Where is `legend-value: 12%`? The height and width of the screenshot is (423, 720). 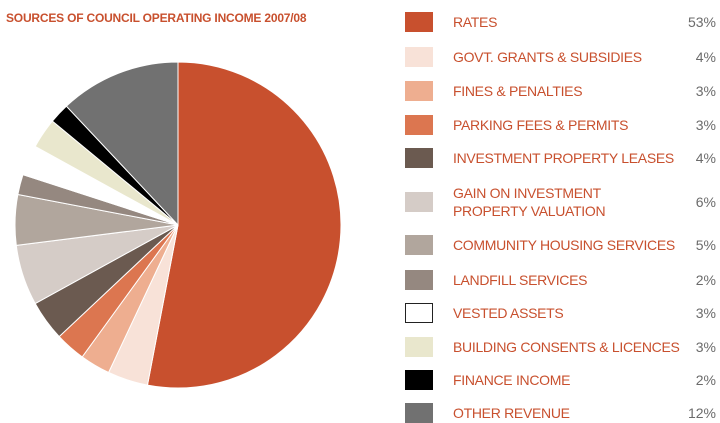 legend-value: 12% is located at coordinates (701, 413).